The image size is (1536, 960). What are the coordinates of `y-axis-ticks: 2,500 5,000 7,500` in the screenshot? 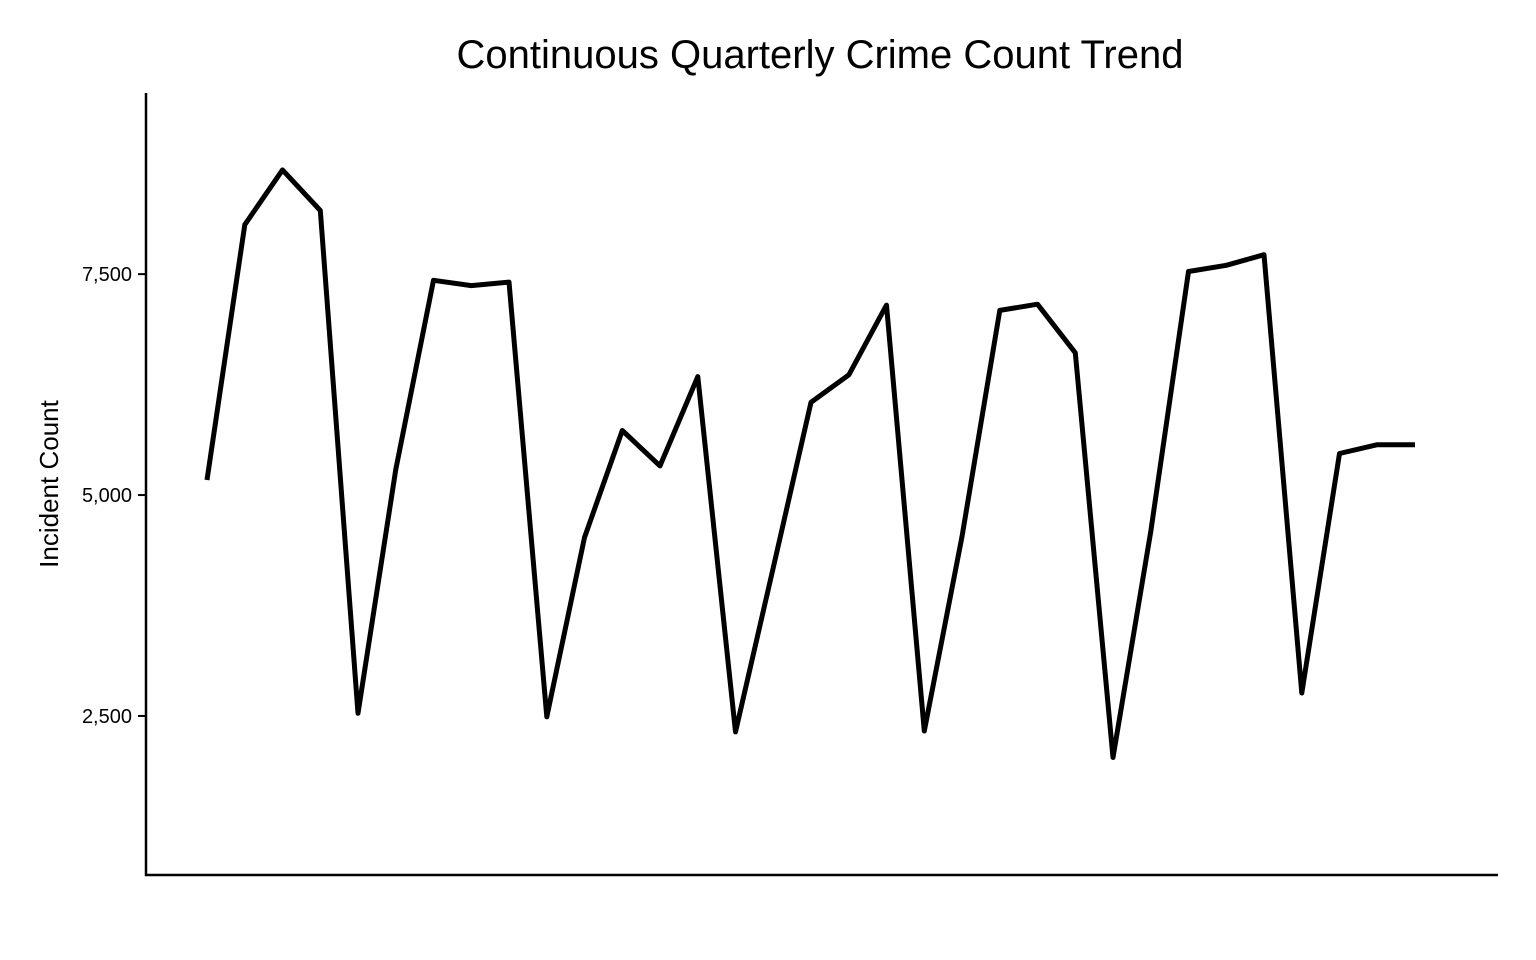 It's located at (114, 496).